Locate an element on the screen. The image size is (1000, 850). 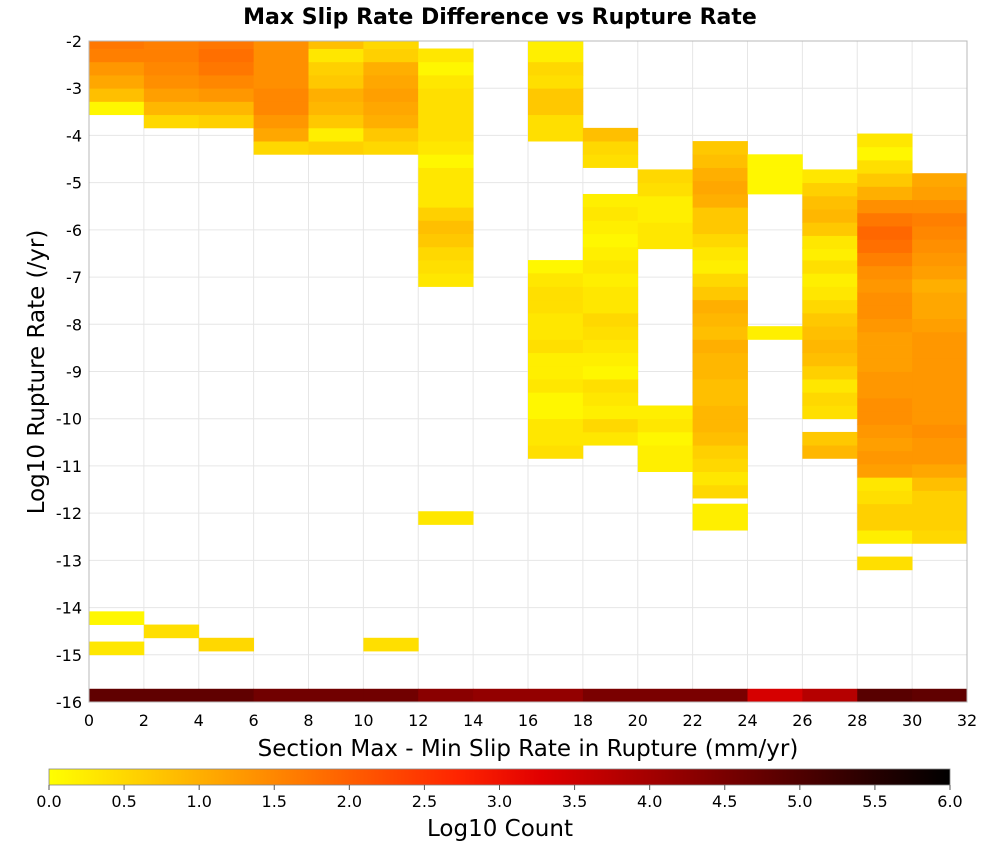
x-tick-label: 22 is located at coordinates (692, 720).